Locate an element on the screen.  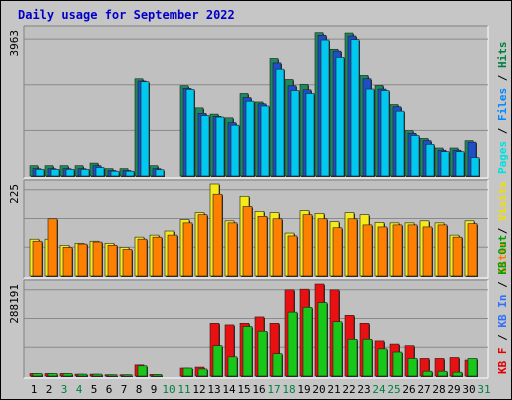
x-tick-label: 1 is located at coordinates (34, 389).